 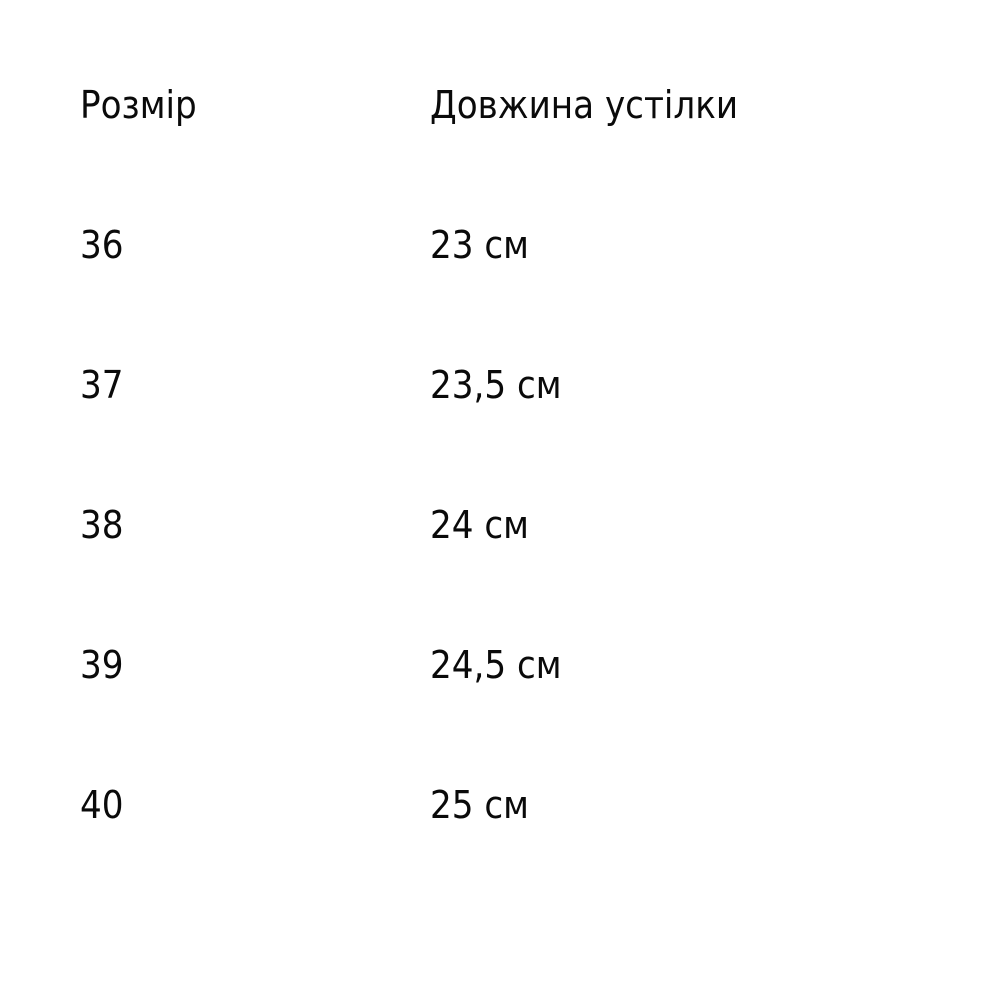 What do you see at coordinates (496, 665) in the screenshot?
I see `insole-length-cell: 24,5 см` at bounding box center [496, 665].